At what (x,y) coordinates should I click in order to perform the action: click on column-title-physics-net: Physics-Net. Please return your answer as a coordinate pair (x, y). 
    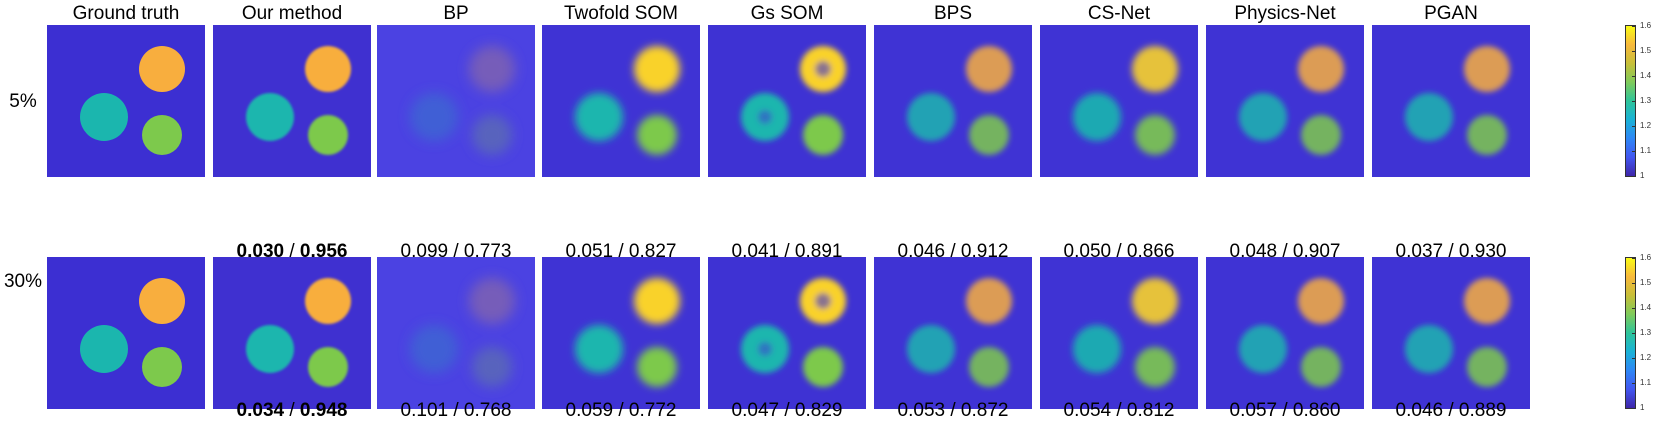
    Looking at the image, I should click on (1285, 13).